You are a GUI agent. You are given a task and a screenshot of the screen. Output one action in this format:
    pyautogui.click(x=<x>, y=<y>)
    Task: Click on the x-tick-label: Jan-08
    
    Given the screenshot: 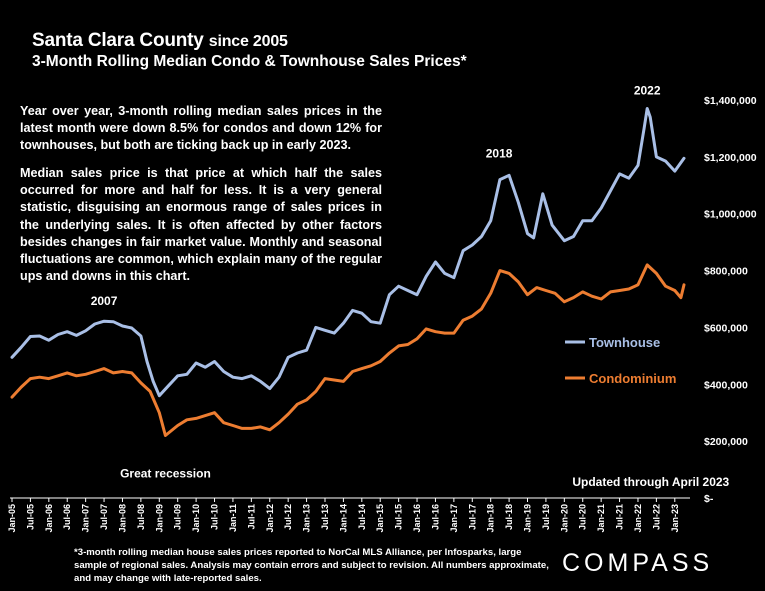 What is the action you would take?
    pyautogui.click(x=122, y=518)
    